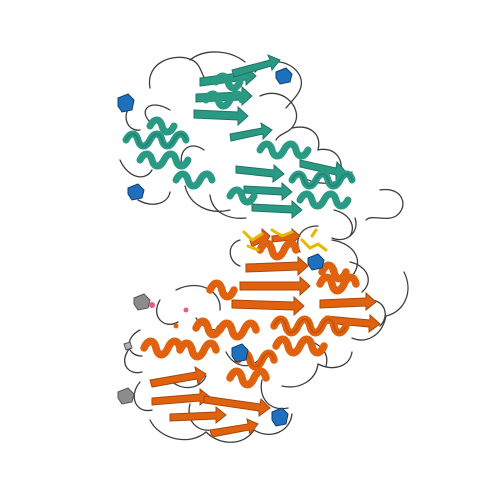  Describe the element at coordinates (285, 240) in the screenshot. I see `ligand-sticks` at that location.